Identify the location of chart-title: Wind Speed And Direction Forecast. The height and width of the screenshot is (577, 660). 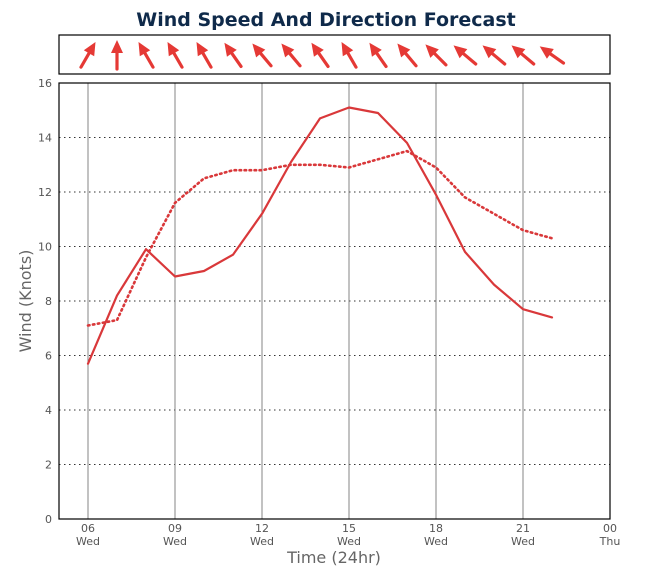
(326, 20).